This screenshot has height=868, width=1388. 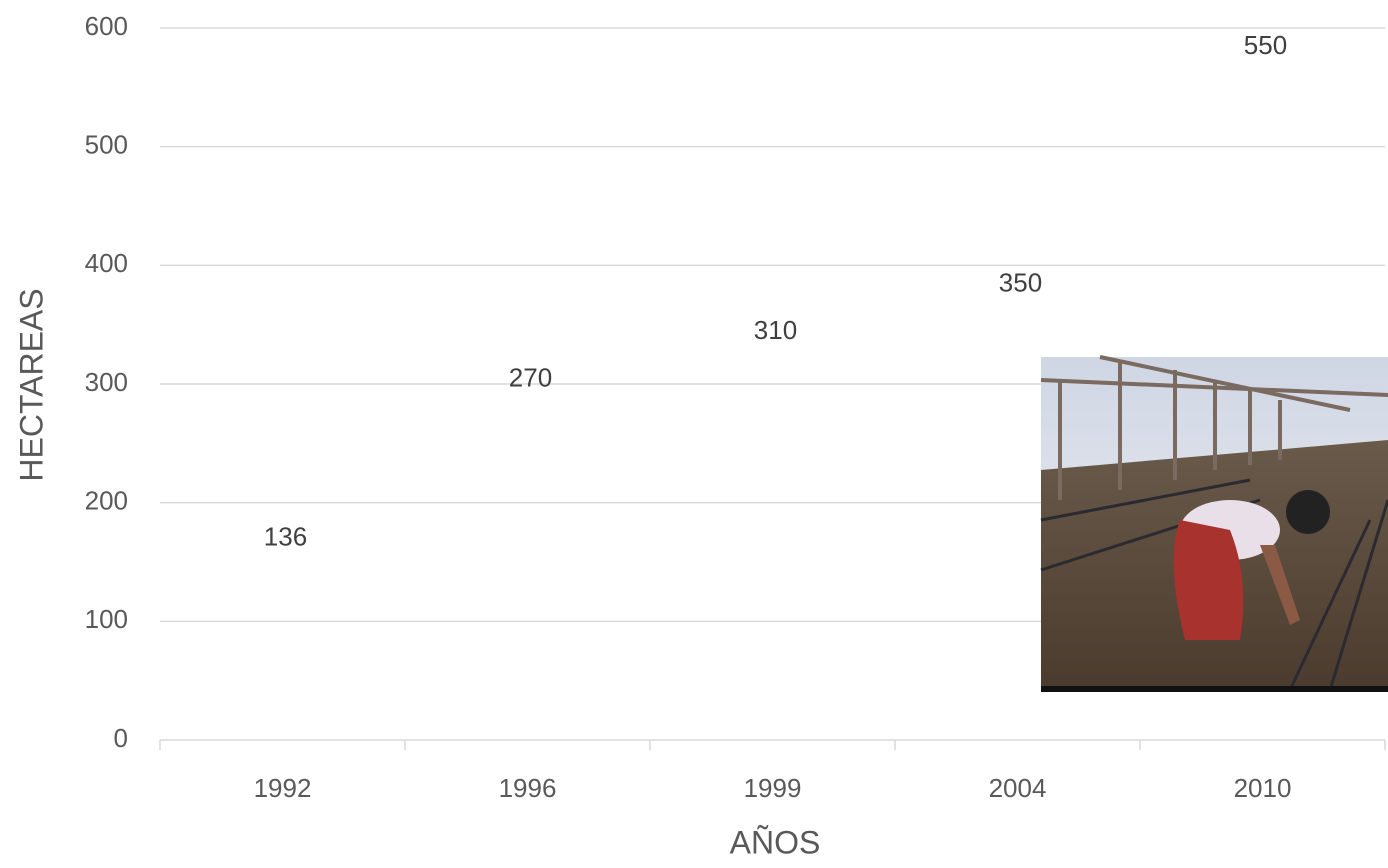 What do you see at coordinates (1214, 523) in the screenshot?
I see `photo-inset` at bounding box center [1214, 523].